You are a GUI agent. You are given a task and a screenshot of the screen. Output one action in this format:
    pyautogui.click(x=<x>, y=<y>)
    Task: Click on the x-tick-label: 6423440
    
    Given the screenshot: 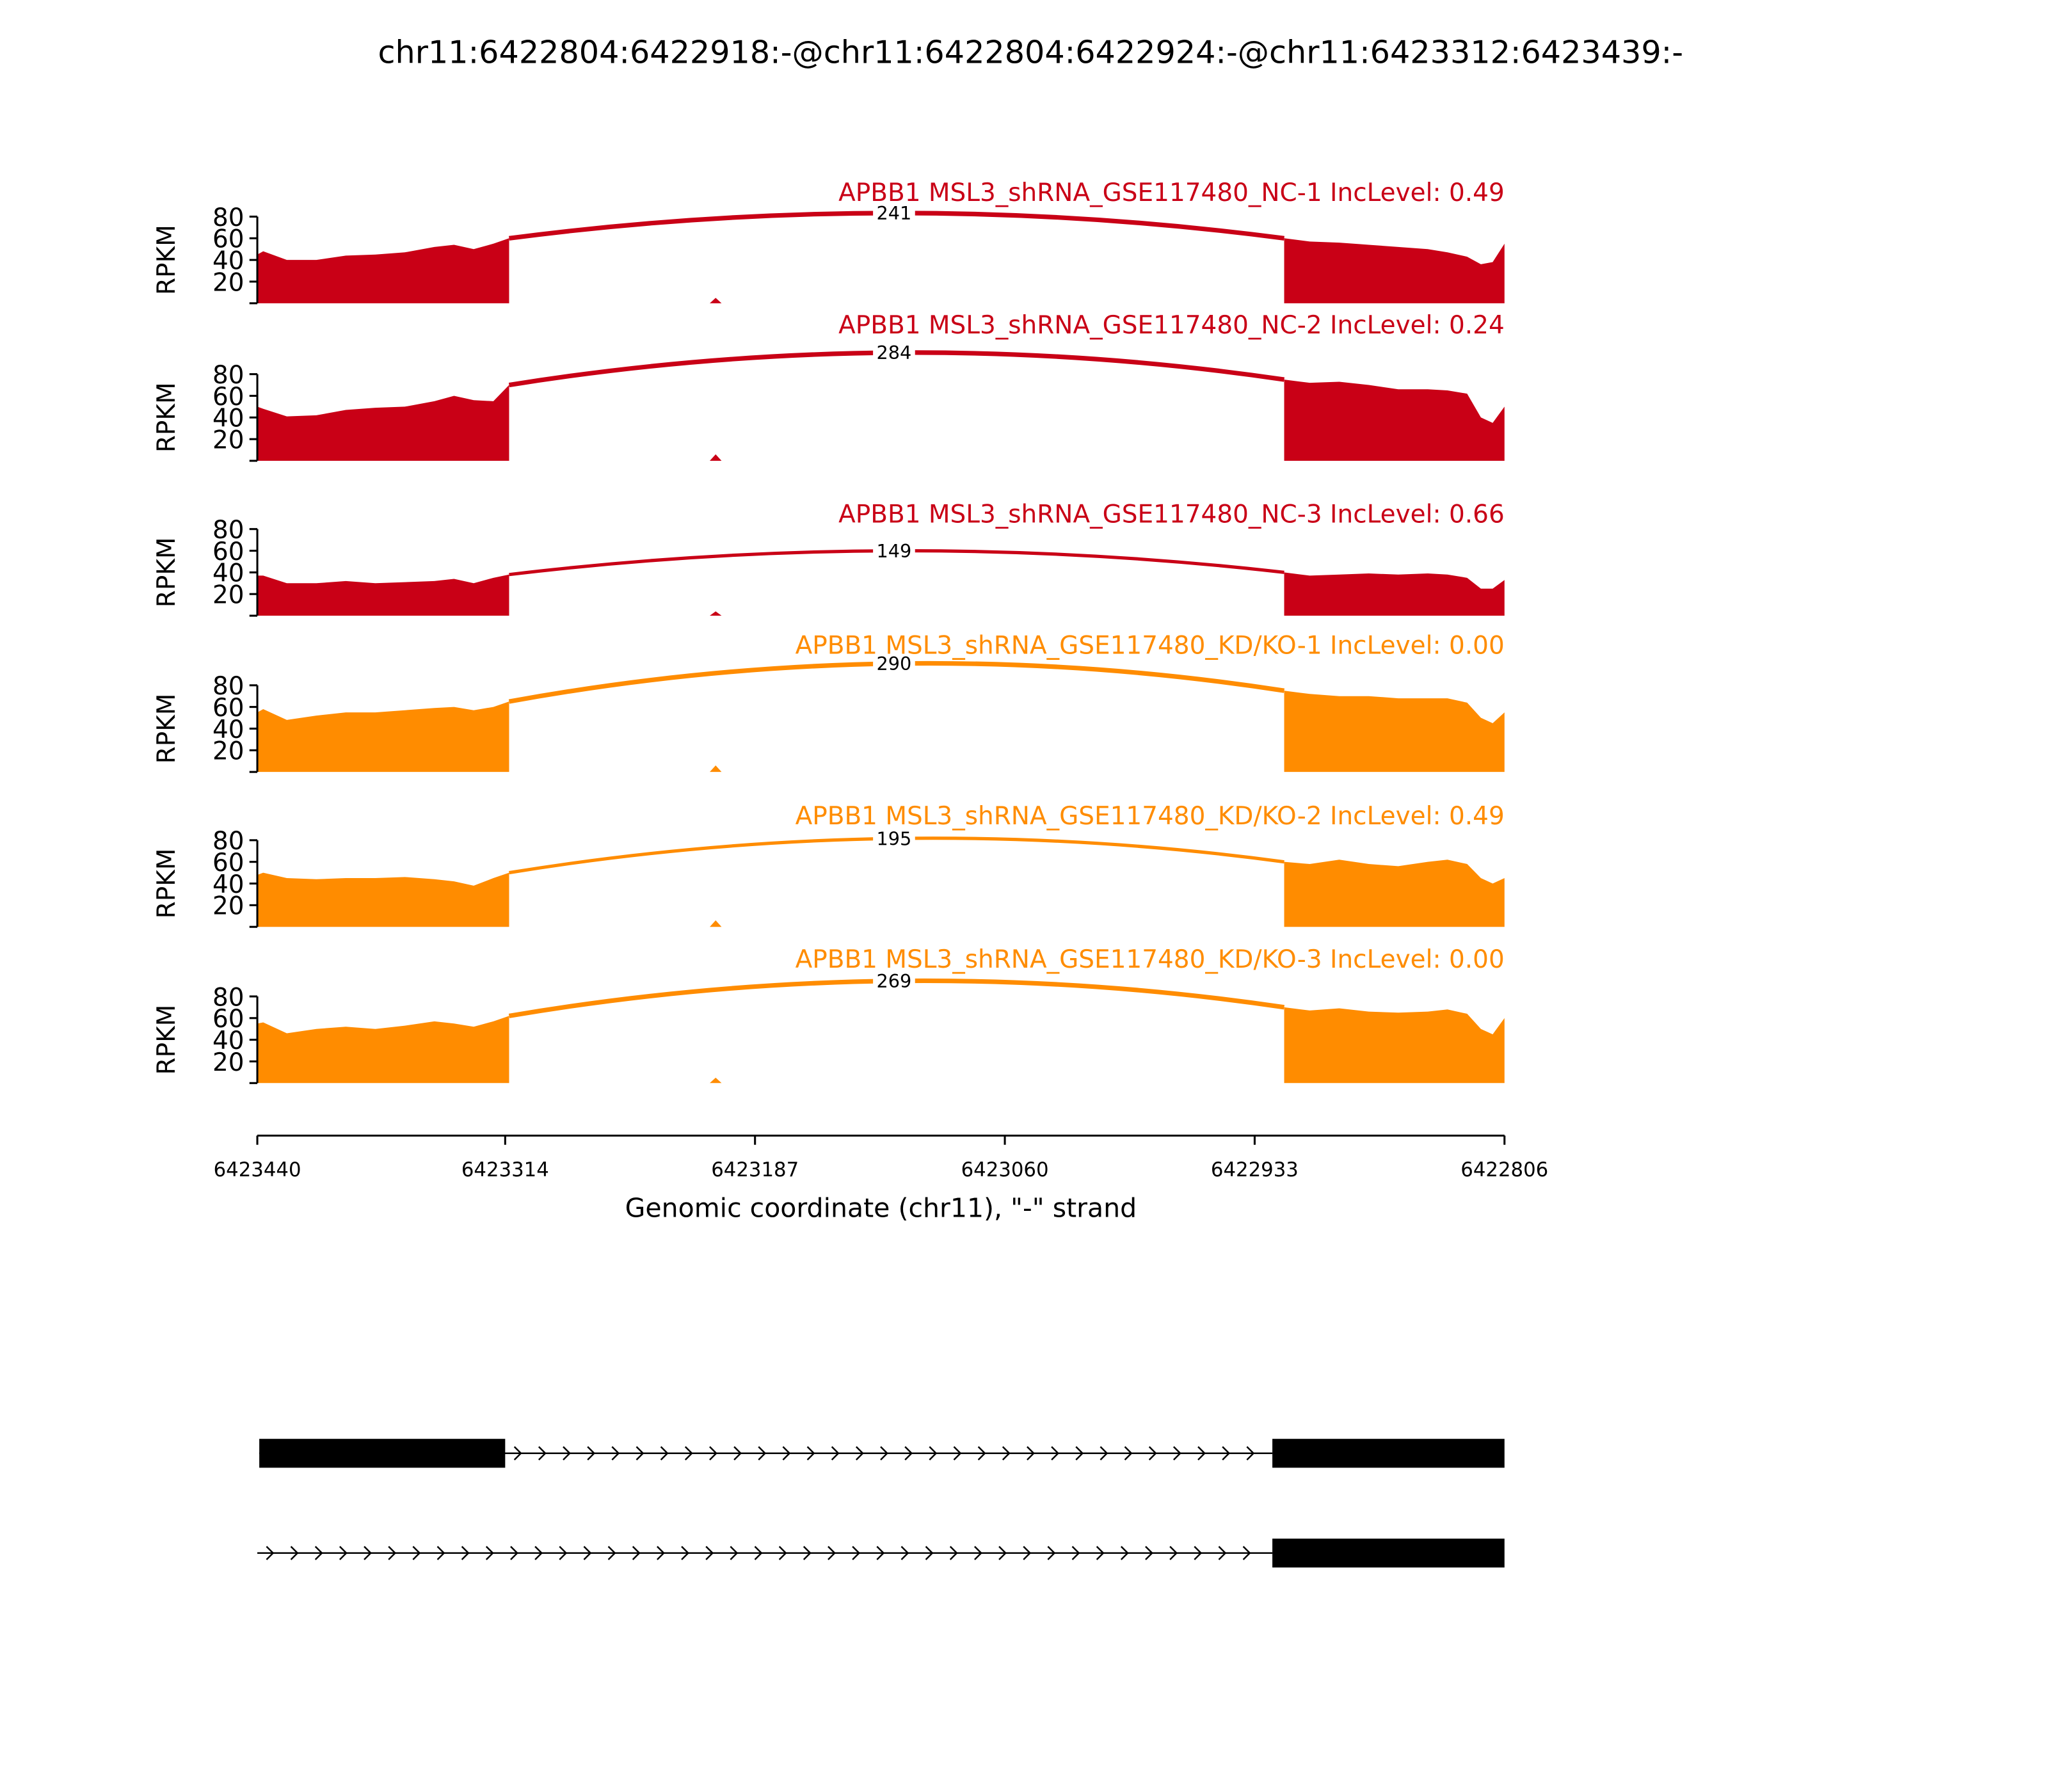 What is the action you would take?
    pyautogui.click(x=257, y=1169)
    